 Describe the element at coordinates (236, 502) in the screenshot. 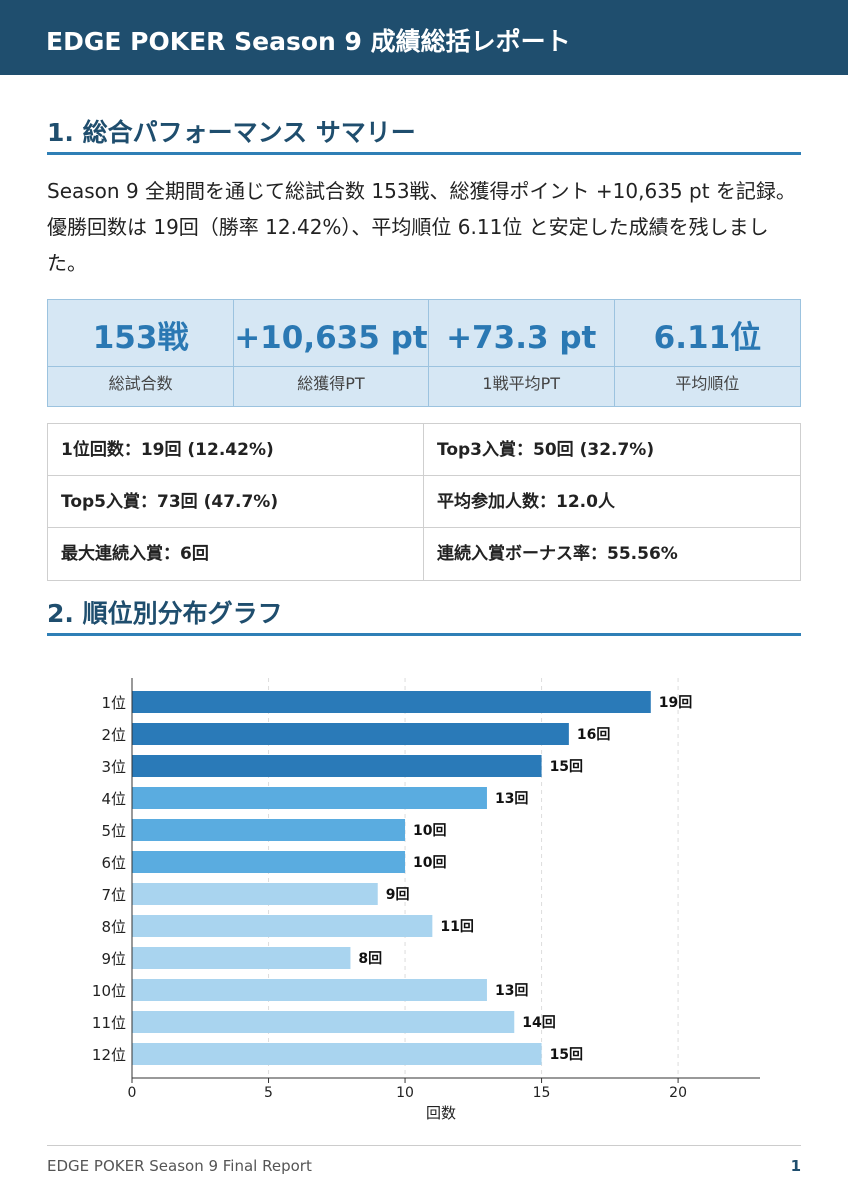

I see `stat-top5: Top5入賞：73回 (47.7%)` at that location.